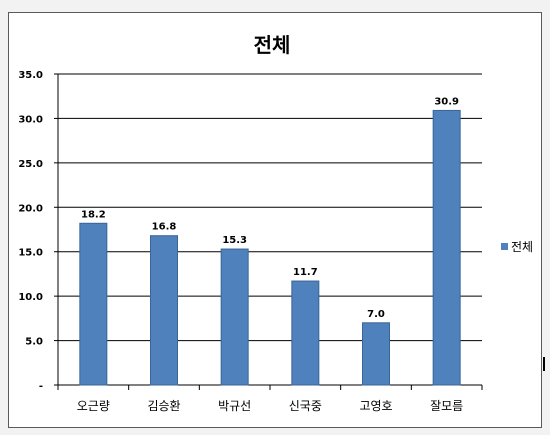 Image resolution: width=550 pixels, height=435 pixels. What do you see at coordinates (446, 406) in the screenshot?
I see `category-label: 잘모름` at bounding box center [446, 406].